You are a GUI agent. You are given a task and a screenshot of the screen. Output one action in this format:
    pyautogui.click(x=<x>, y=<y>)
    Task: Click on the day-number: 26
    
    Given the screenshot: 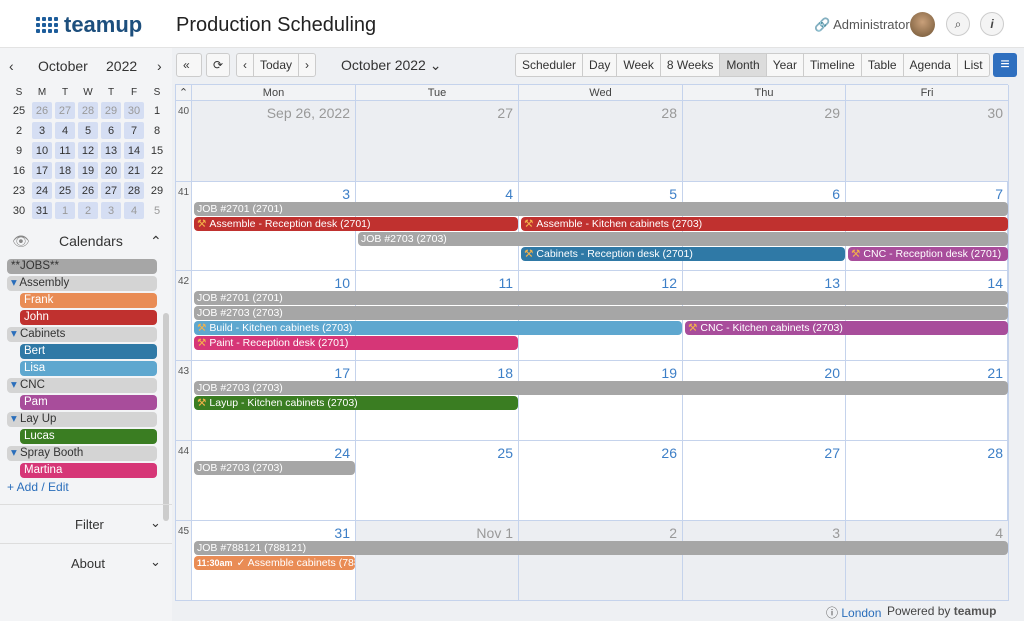 What is the action you would take?
    pyautogui.click(x=669, y=453)
    